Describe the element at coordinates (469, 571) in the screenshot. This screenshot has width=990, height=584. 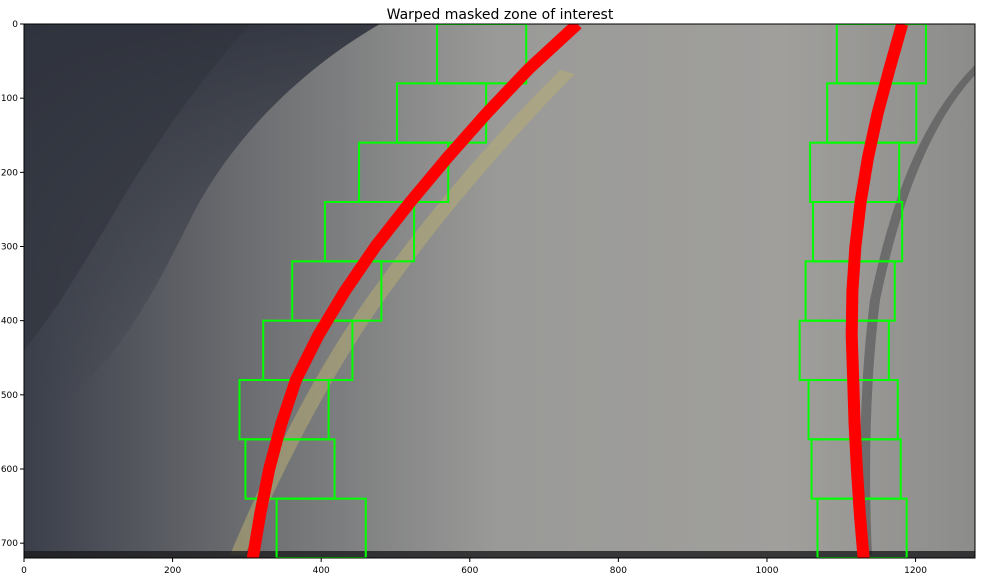
I see `x-tick-label: 600` at that location.